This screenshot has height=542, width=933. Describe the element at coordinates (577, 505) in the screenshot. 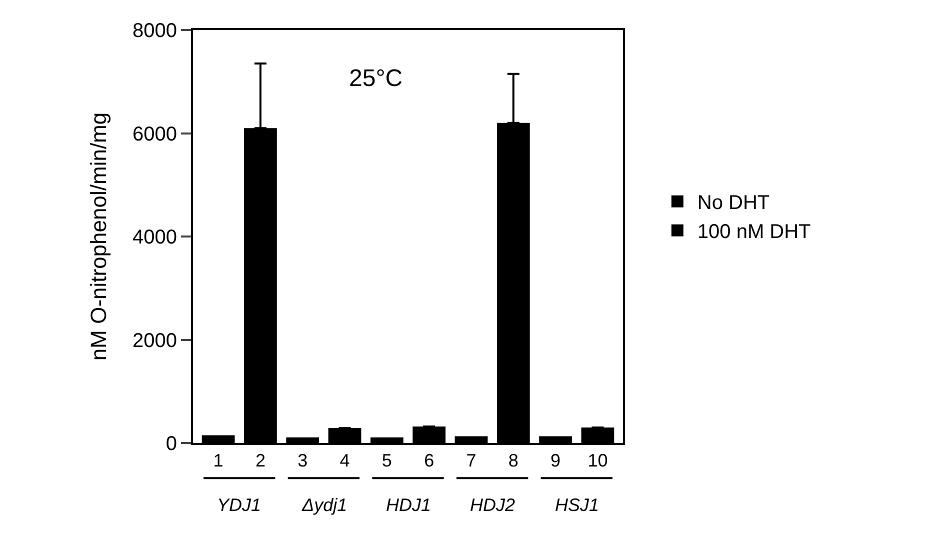

I see `text: HSJ1` at that location.